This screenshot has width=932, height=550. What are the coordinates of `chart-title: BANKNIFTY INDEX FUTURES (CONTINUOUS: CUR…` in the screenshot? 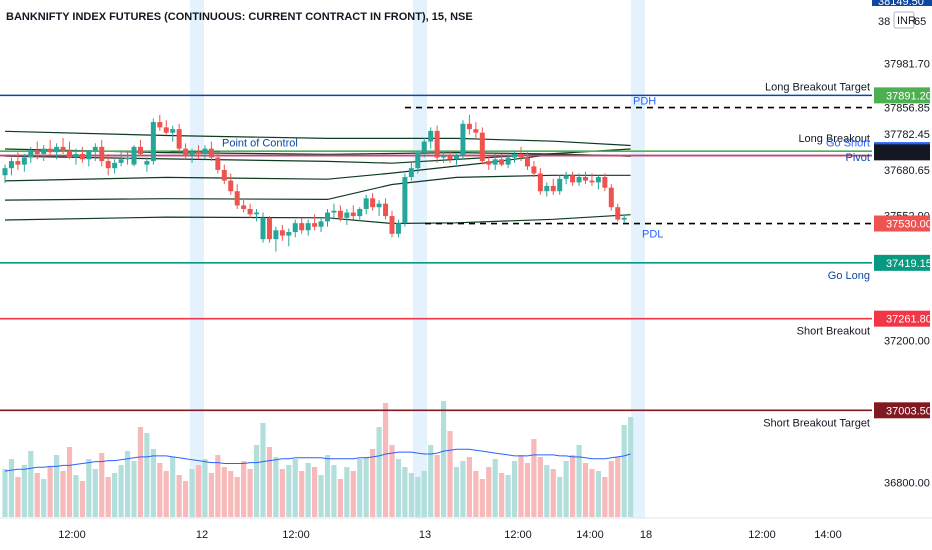 It's located at (239, 17).